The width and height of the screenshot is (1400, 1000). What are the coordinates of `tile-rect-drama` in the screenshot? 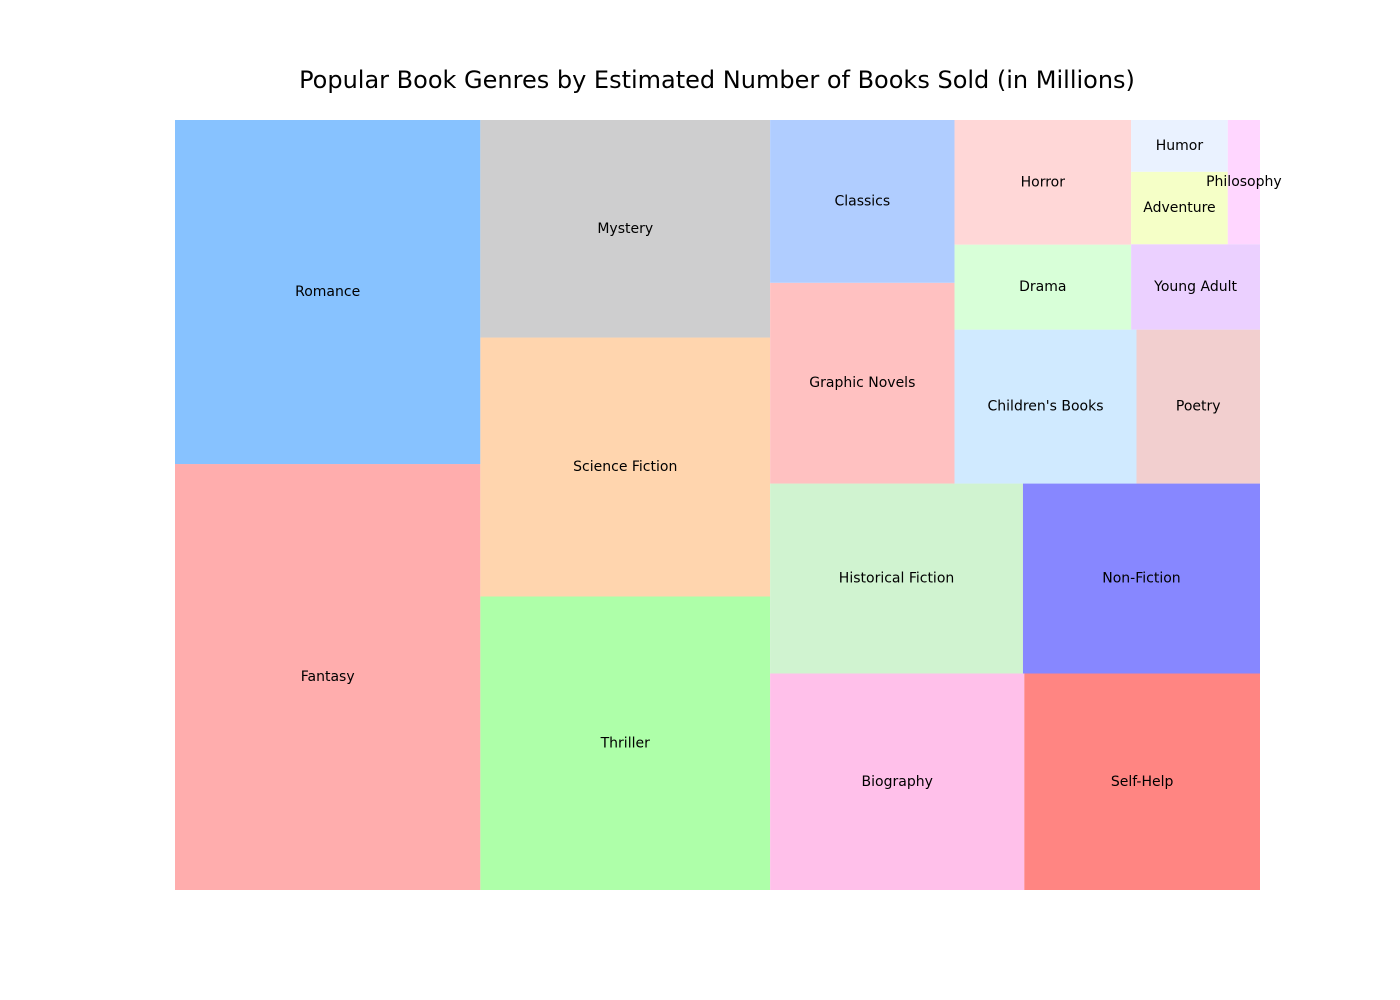 It's located at (1043, 287).